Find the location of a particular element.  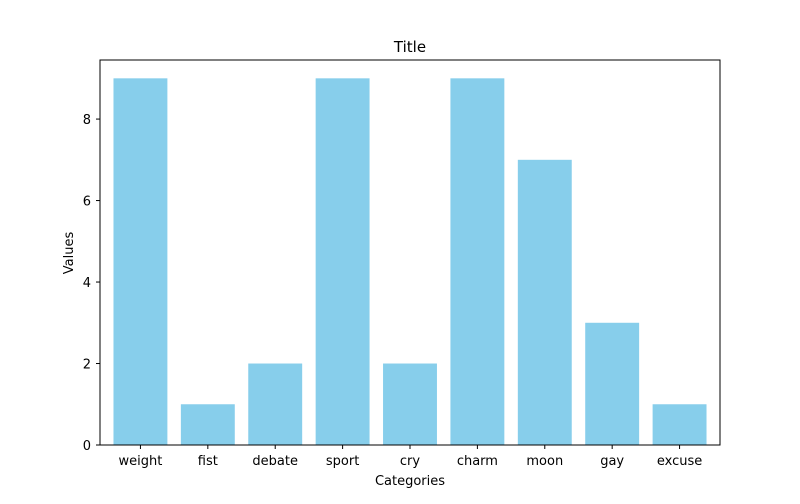

y-axis-label: Values is located at coordinates (69, 253).